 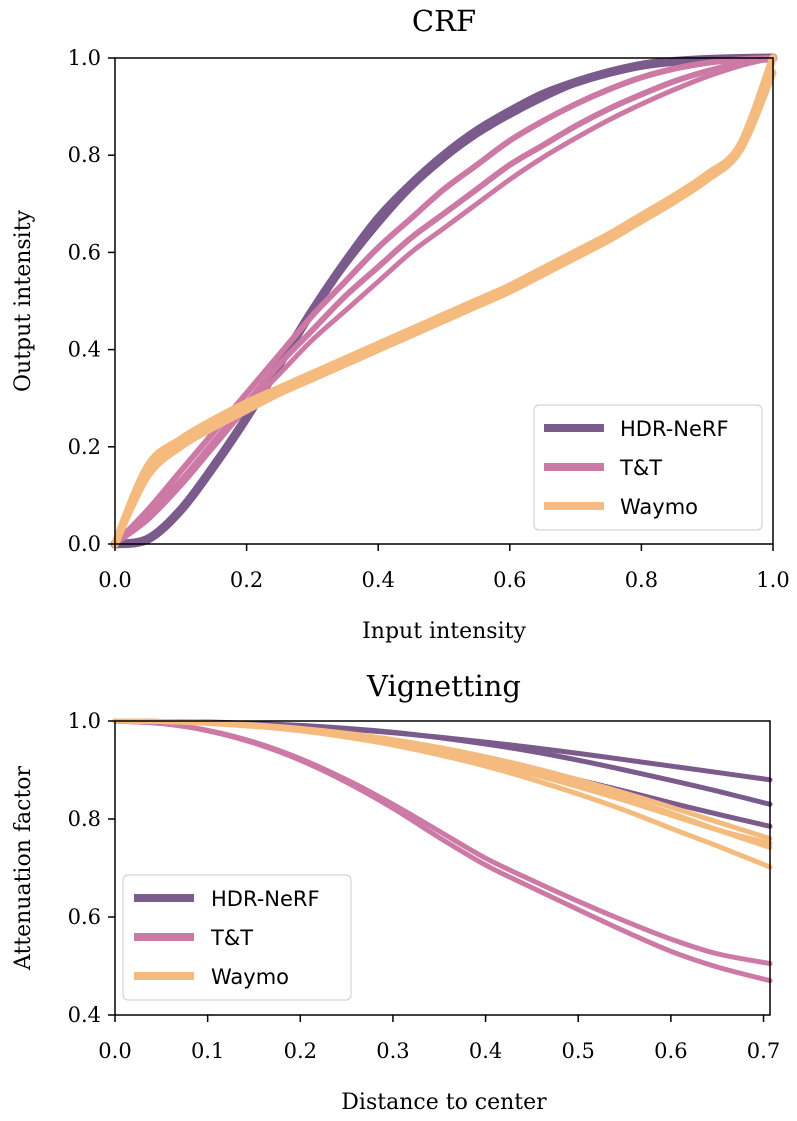 What do you see at coordinates (772, 580) in the screenshot?
I see `crf-x-tick-label: 1.0` at bounding box center [772, 580].